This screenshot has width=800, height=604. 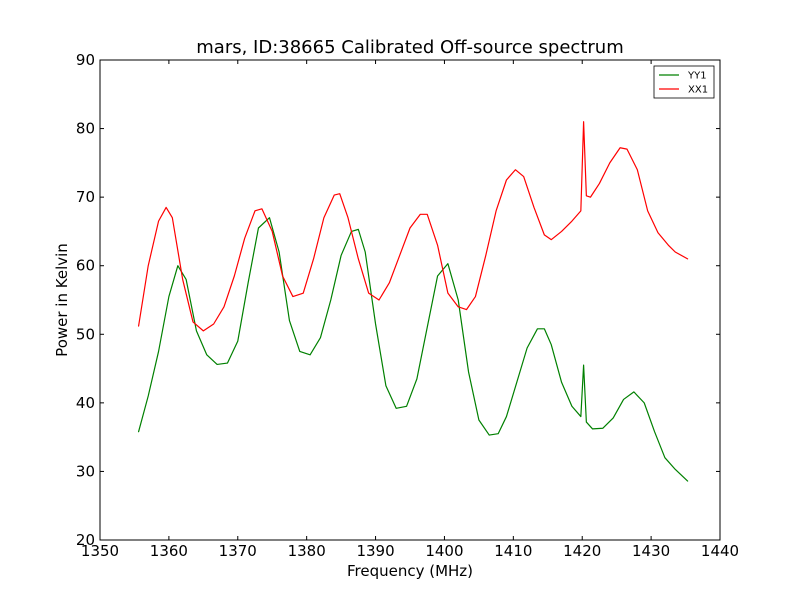 What do you see at coordinates (720, 551) in the screenshot?
I see `x-tick-label: 1440` at bounding box center [720, 551].